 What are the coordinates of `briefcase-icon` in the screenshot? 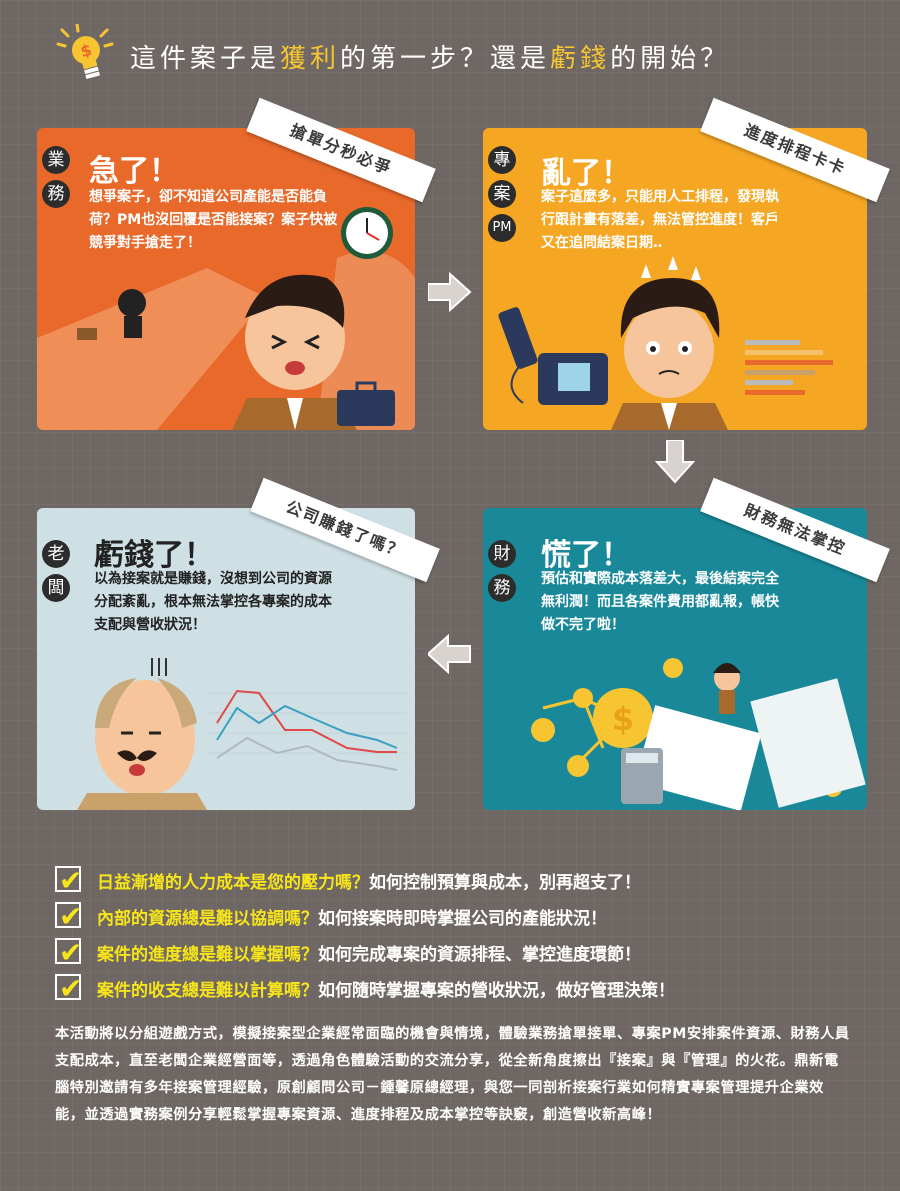 It's located at (366, 403).